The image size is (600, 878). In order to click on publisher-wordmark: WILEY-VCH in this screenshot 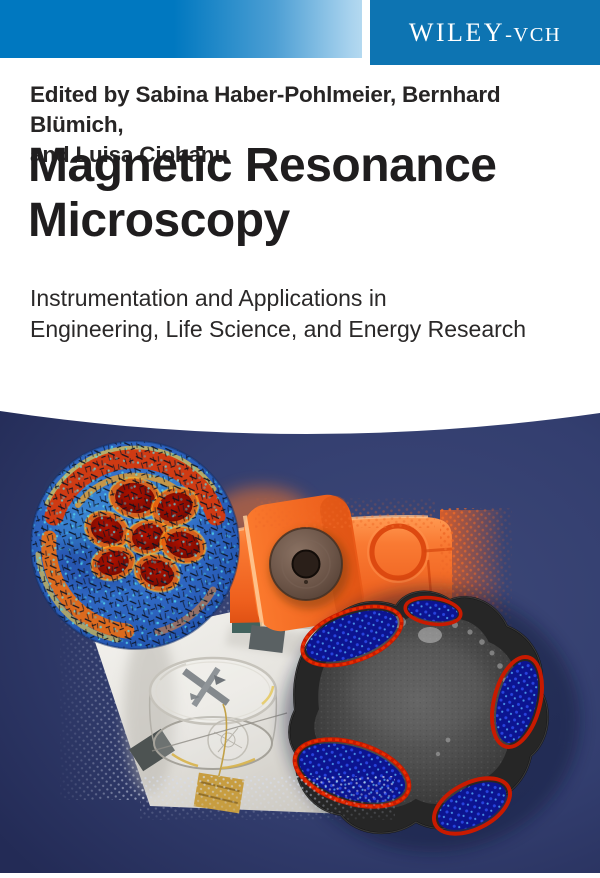, I will do `click(485, 33)`.